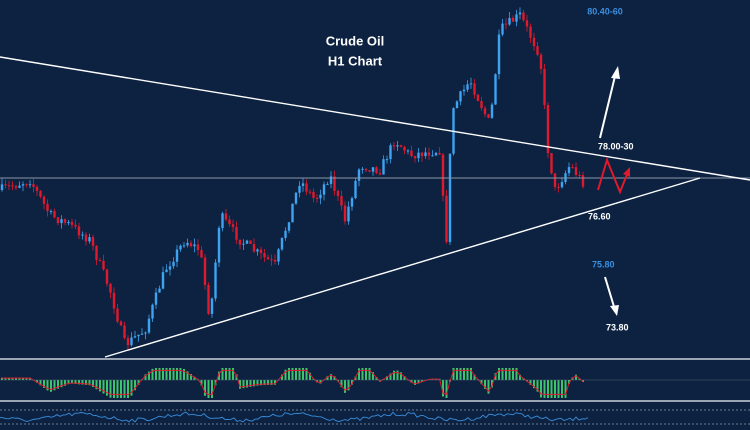 The image size is (750, 430). I want to click on annotation-label: 75.80, so click(603, 264).